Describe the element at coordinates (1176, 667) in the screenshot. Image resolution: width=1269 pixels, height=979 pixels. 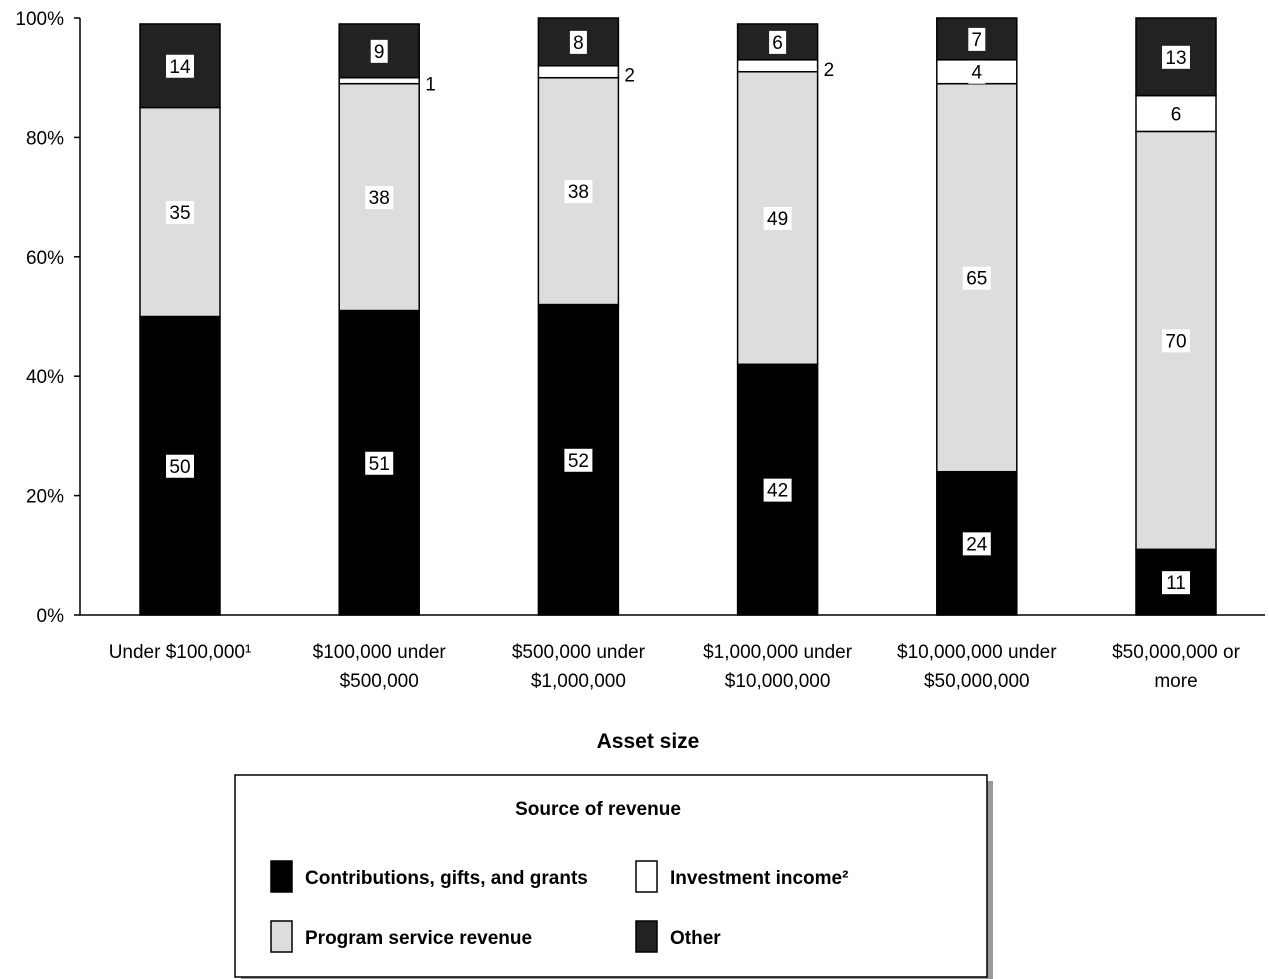
I see `x-category-label: $50,000,000 or more` at that location.